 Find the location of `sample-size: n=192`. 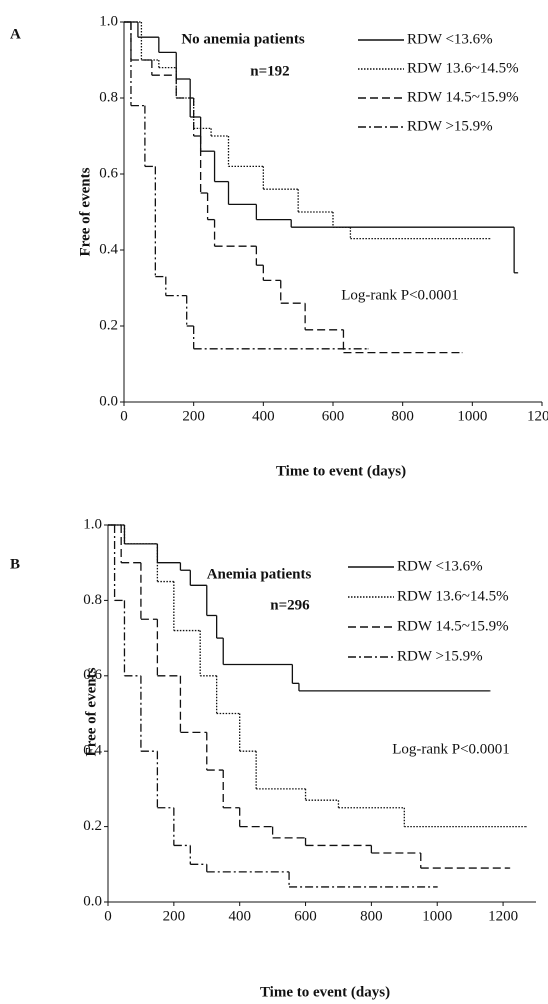

sample-size: n=192 is located at coordinates (269, 71).